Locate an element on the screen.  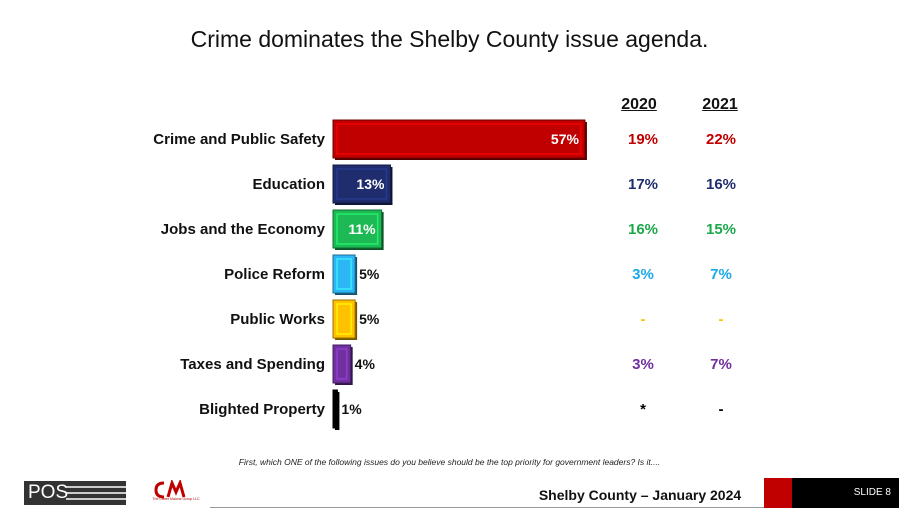
comparison-2020-value: - is located at coordinates (643, 319).